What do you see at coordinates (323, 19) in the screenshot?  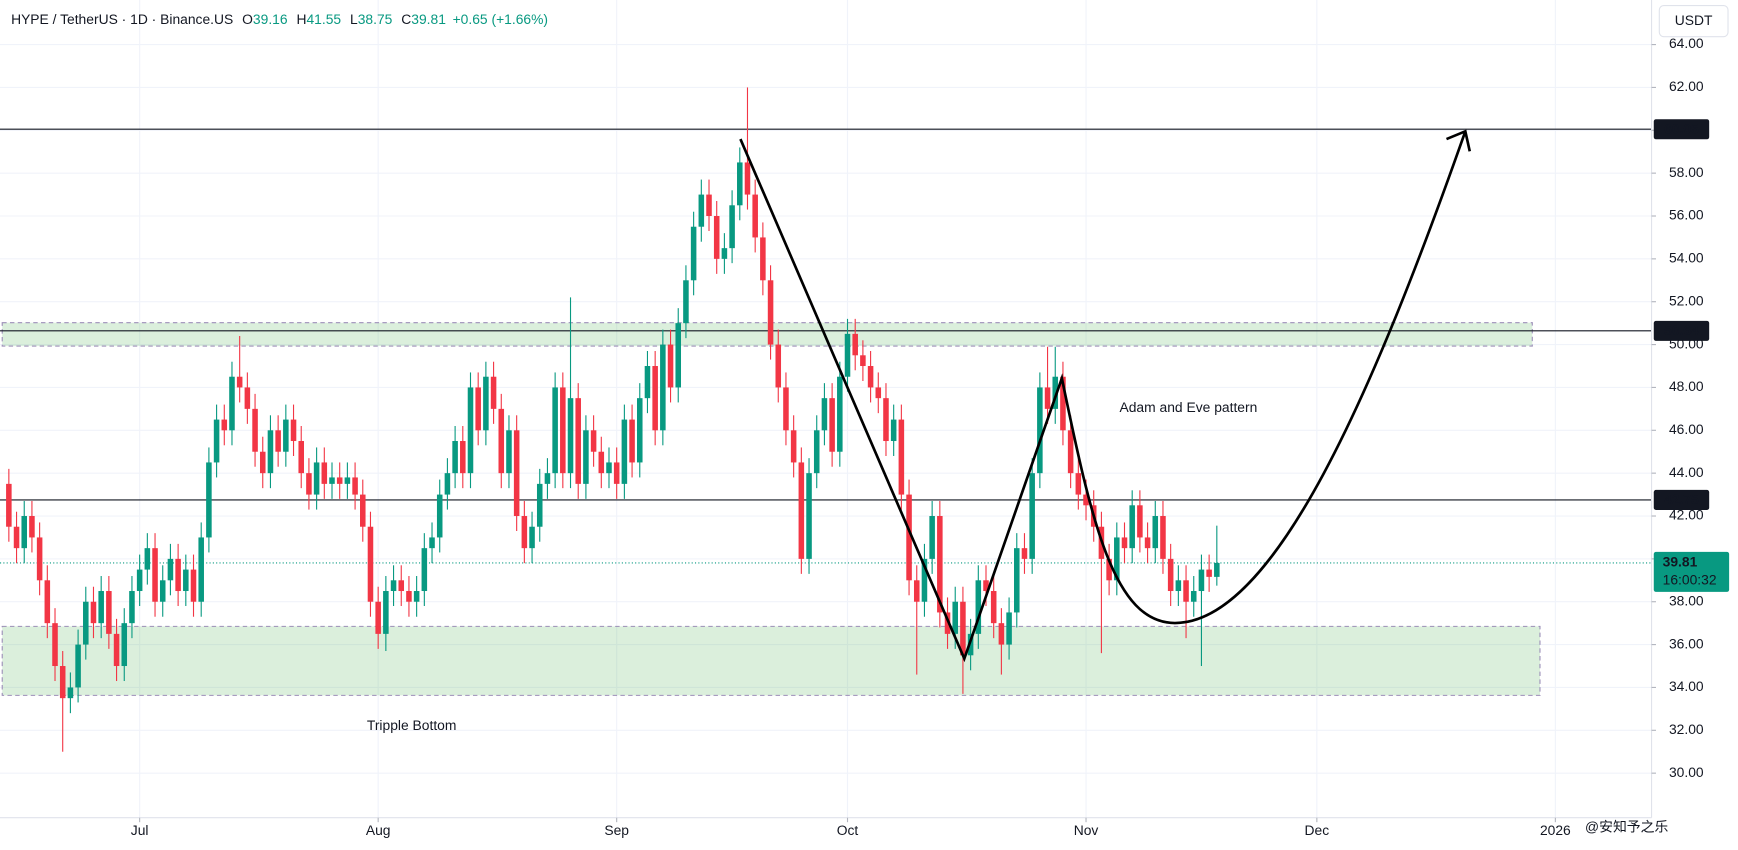 I see `ohlc-value: 41.55` at bounding box center [323, 19].